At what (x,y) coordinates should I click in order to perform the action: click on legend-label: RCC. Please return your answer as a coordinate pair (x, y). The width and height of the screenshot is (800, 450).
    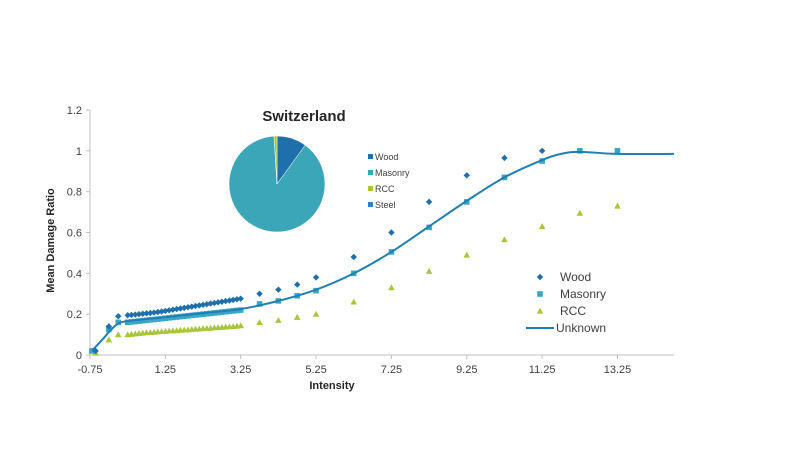
    Looking at the image, I should click on (573, 311).